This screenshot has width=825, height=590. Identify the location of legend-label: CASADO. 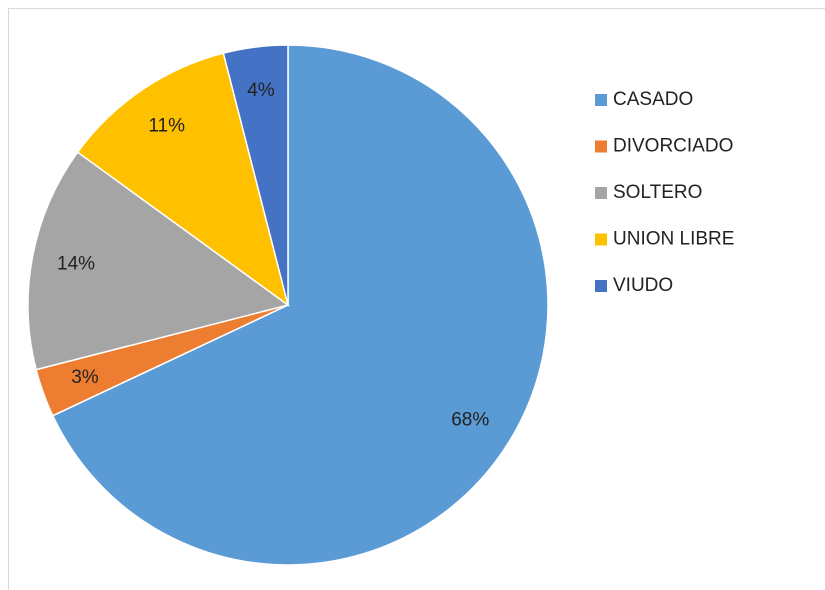
(653, 99).